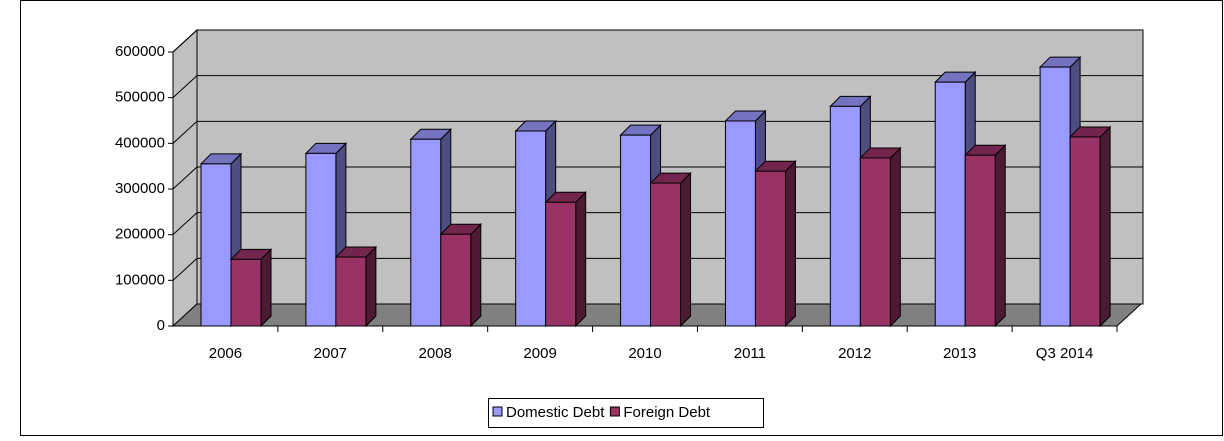  Describe the element at coordinates (644, 353) in the screenshot. I see `x-tick-label: 2010` at that location.